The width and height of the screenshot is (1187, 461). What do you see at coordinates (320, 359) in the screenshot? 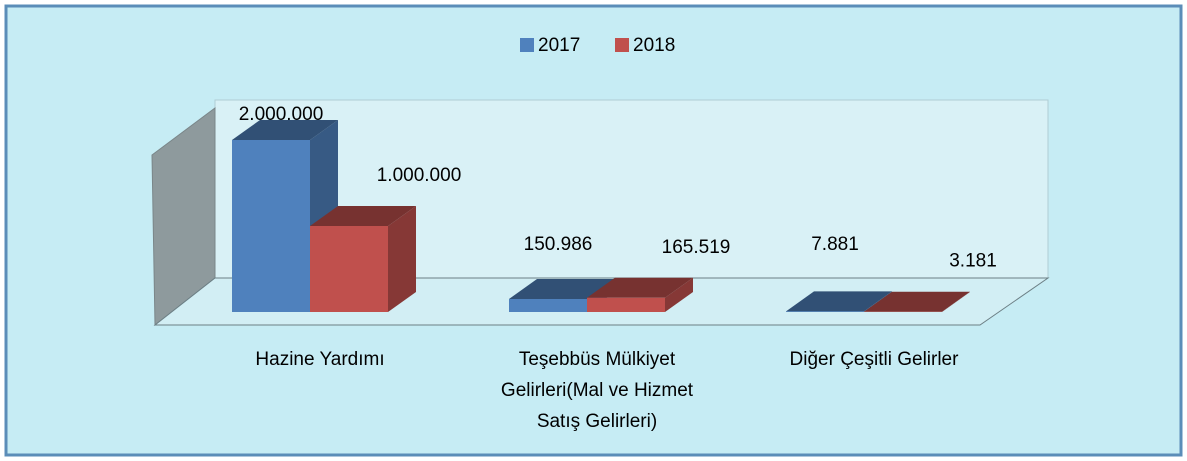
I see `x-tick-label: Hazine Yardımı` at bounding box center [320, 359].